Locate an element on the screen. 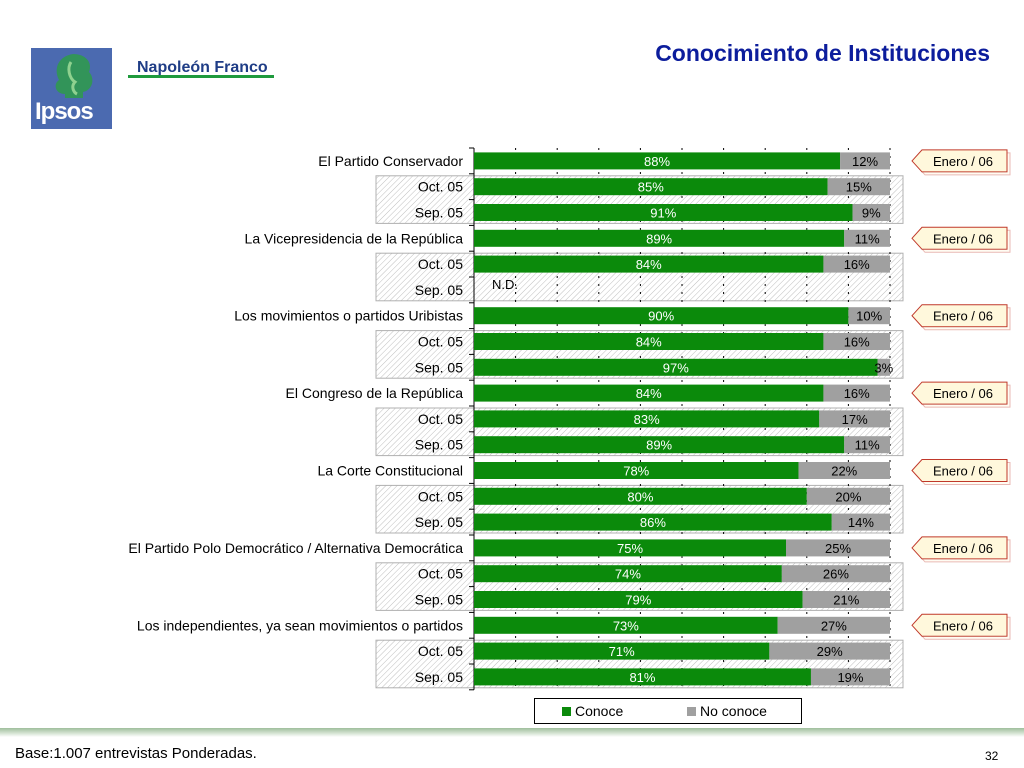 Image resolution: width=1024 pixels, height=768 pixels. data-label-conoce: 97% is located at coordinates (676, 367).